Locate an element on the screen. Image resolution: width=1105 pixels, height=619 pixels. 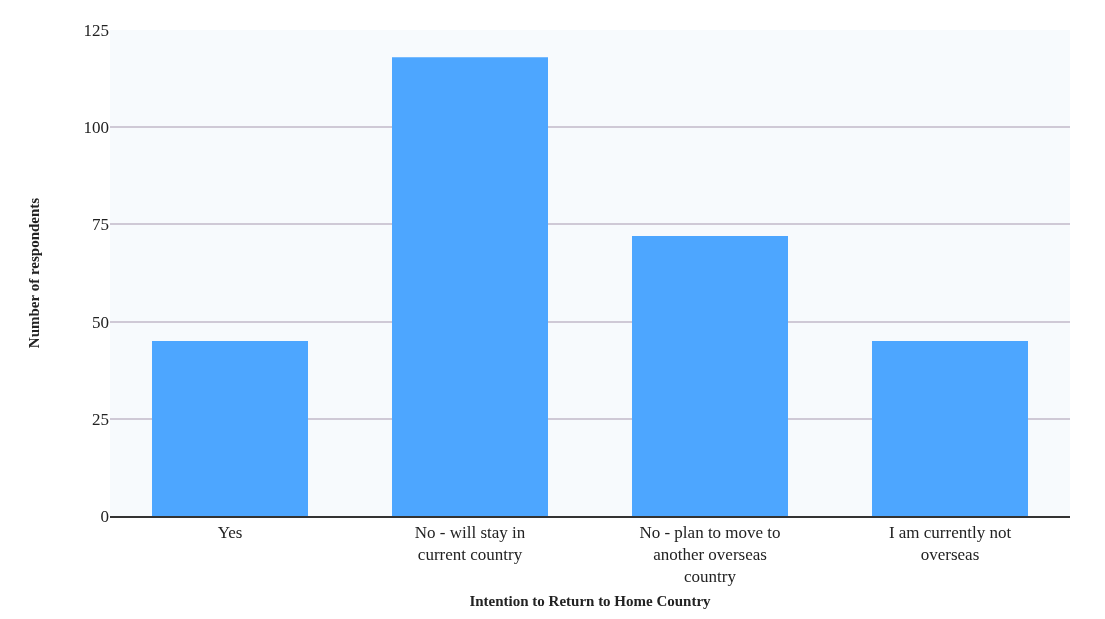
x-tick-label: Yes is located at coordinates (230, 533).